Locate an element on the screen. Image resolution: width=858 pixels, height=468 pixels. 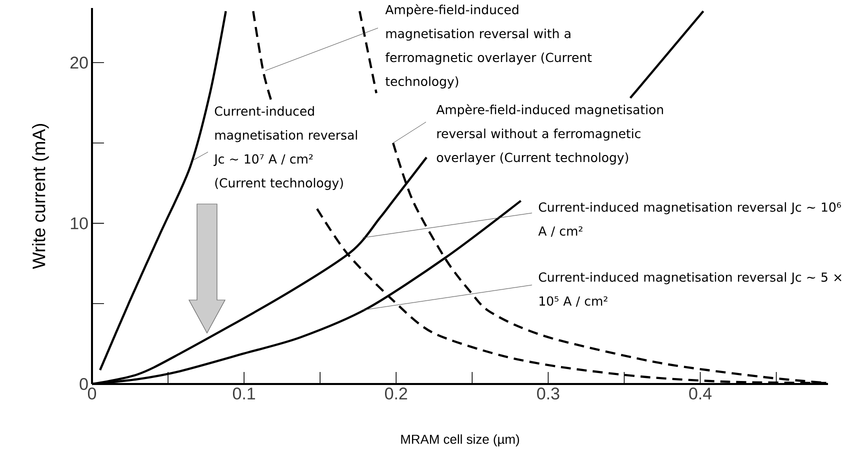
x-tick-label: 0.3 is located at coordinates (548, 394).